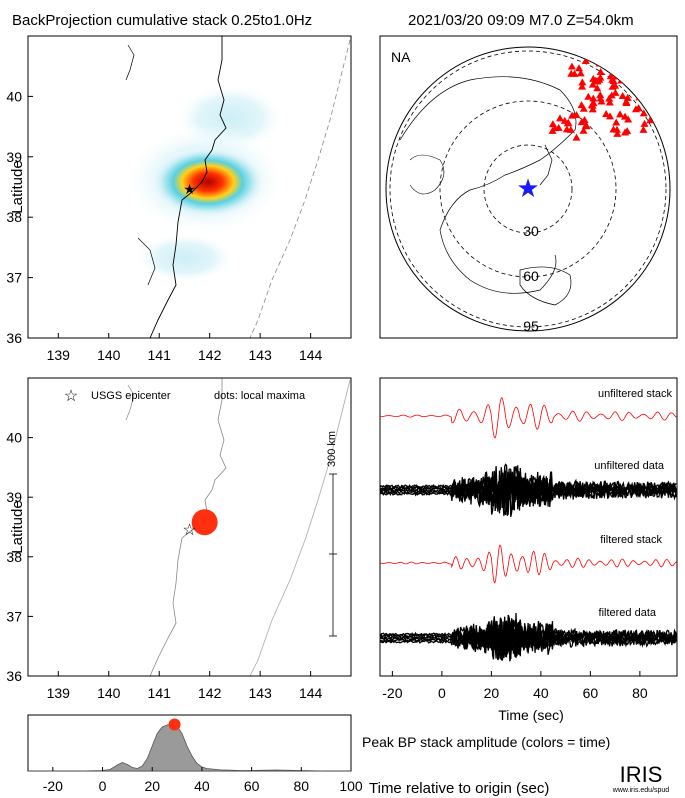 The height and width of the screenshot is (798, 685). What do you see at coordinates (531, 715) in the screenshot?
I see `traces-xlabel: Time (sec)` at bounding box center [531, 715].